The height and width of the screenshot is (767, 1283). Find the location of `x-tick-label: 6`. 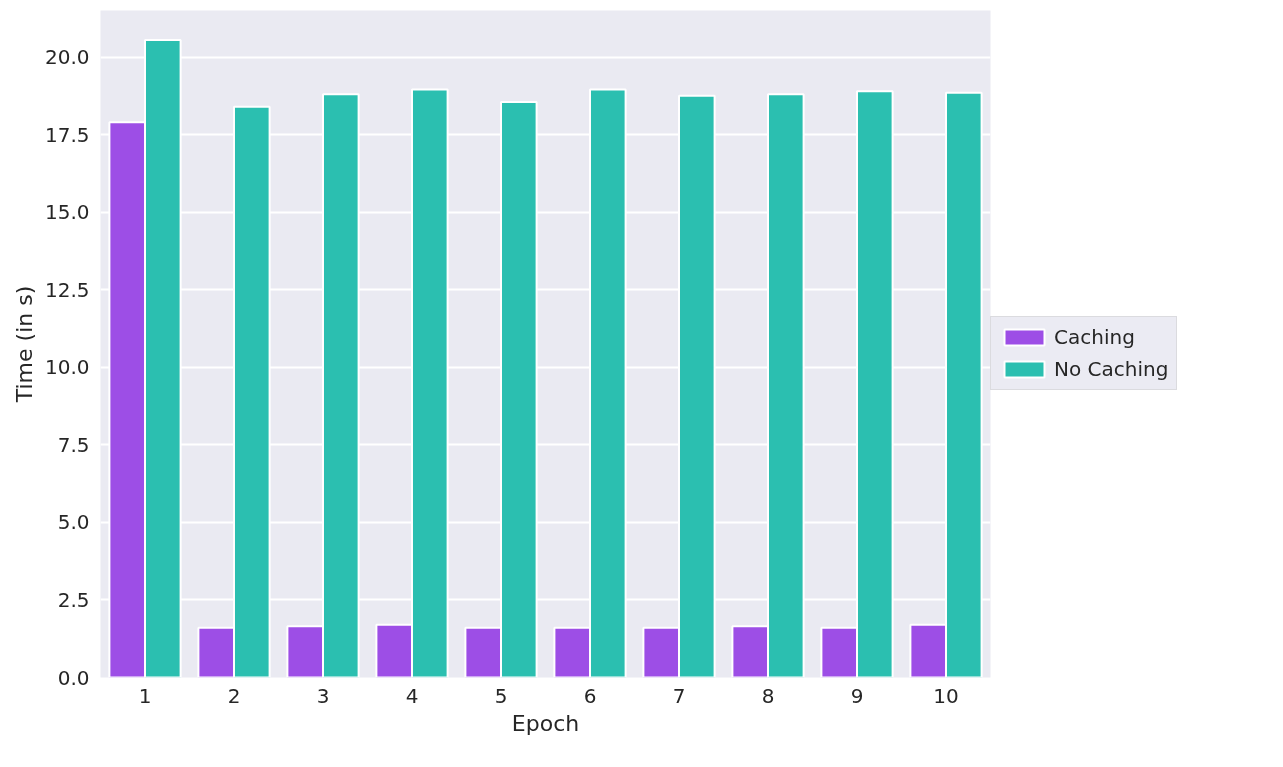

x-tick-label: 6 is located at coordinates (590, 695).